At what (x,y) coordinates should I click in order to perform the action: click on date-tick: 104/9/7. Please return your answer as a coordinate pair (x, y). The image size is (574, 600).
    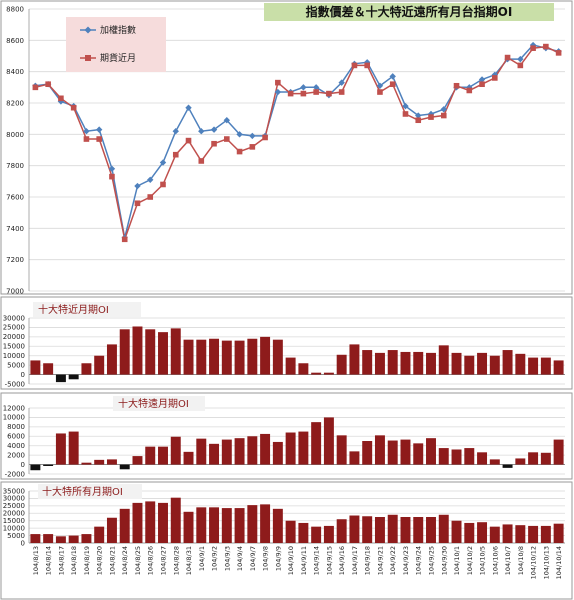
    Looking at the image, I should click on (253, 558).